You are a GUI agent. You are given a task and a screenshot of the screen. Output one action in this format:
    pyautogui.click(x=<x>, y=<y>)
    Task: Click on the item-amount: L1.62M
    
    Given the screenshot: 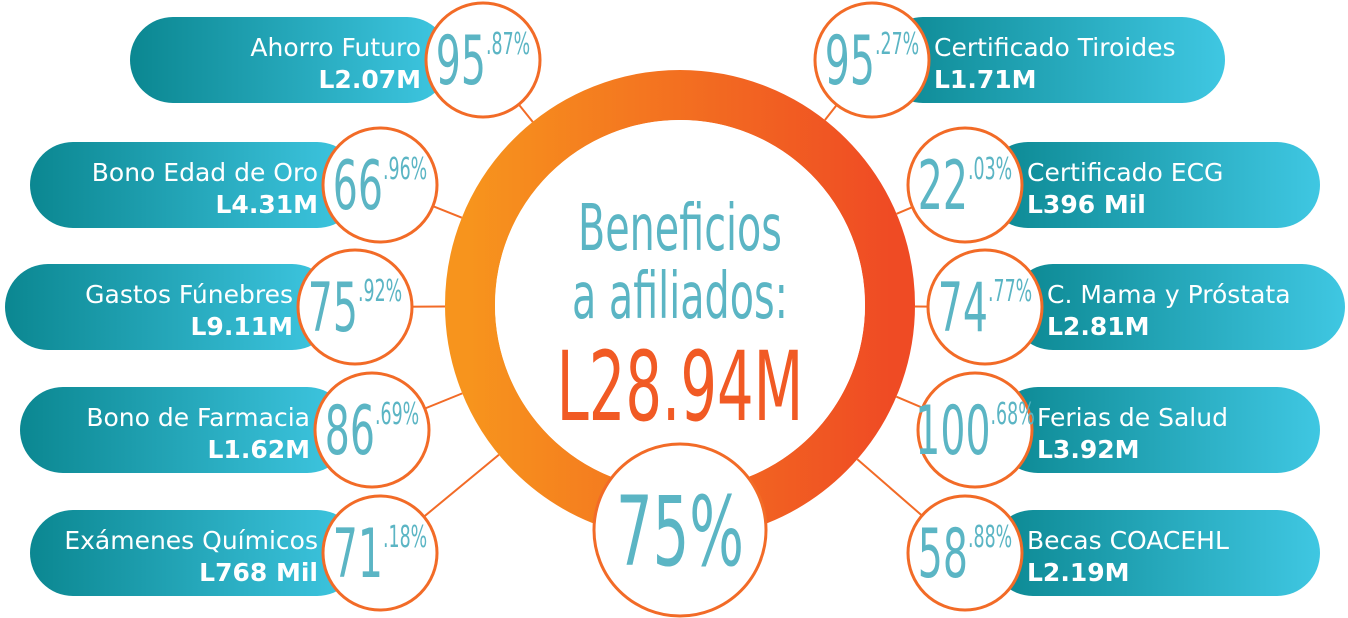 What is the action you would take?
    pyautogui.click(x=259, y=449)
    